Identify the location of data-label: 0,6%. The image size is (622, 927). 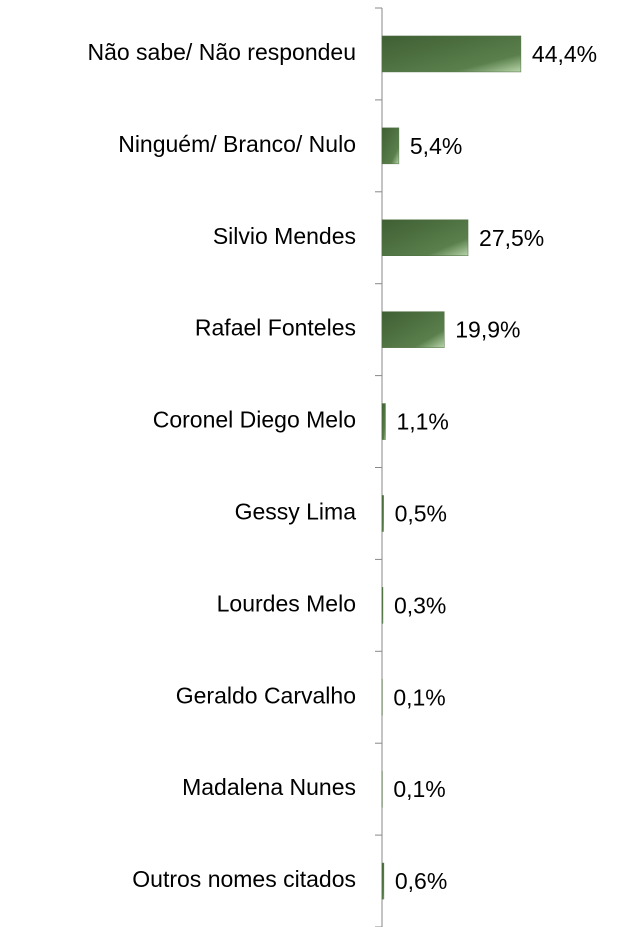
(421, 881).